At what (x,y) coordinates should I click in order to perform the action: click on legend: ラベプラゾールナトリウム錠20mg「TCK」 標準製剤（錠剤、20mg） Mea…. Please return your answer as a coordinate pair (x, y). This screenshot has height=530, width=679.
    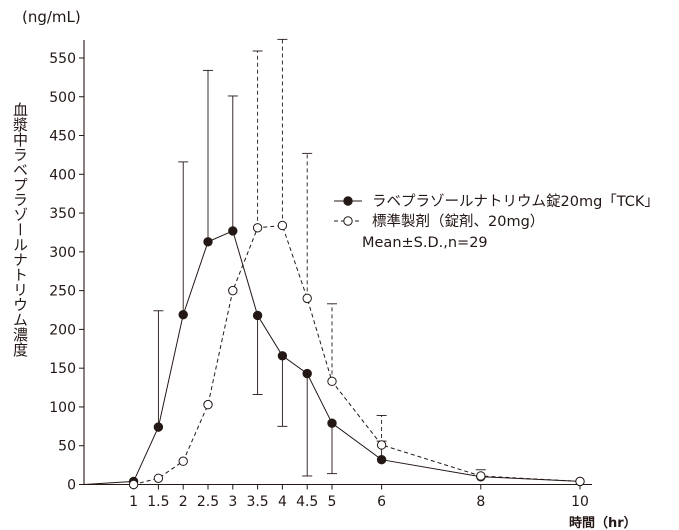
    Looking at the image, I should click on (496, 222).